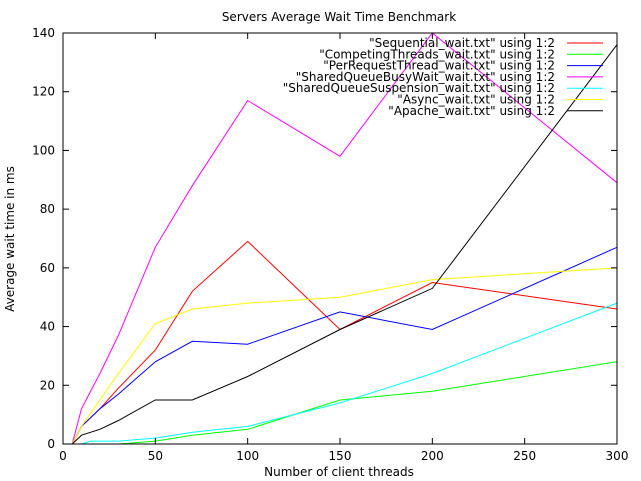  What do you see at coordinates (47, 327) in the screenshot?
I see `y-tick-label: 40` at bounding box center [47, 327].